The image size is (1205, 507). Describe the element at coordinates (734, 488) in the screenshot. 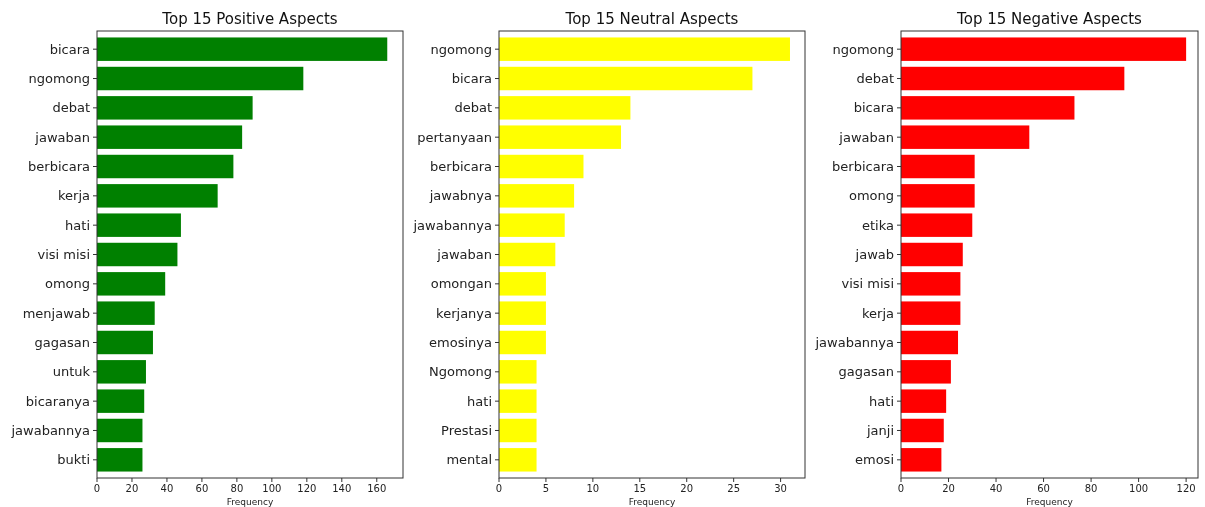

I see `x-tick-label: 25` at that location.